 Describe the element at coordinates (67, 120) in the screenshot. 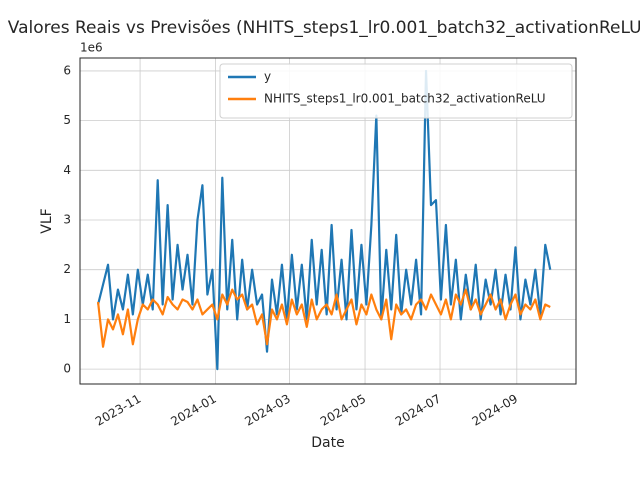

I see `y-tick-label: 5` at that location.